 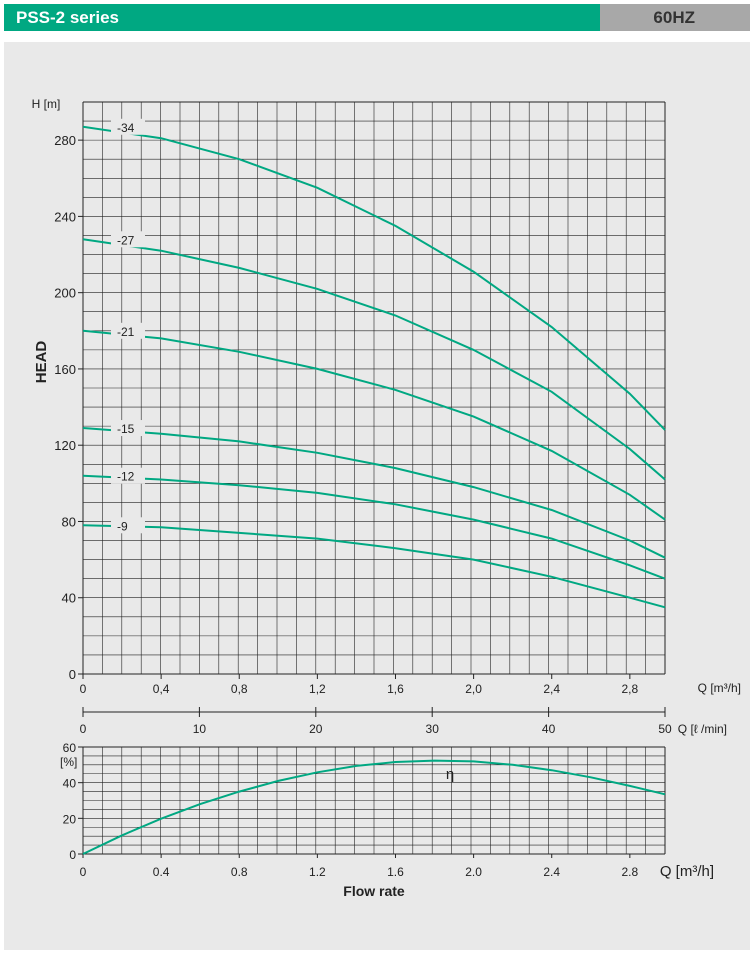 What do you see at coordinates (69, 521) in the screenshot?
I see `head-ytick-label: 80` at bounding box center [69, 521].